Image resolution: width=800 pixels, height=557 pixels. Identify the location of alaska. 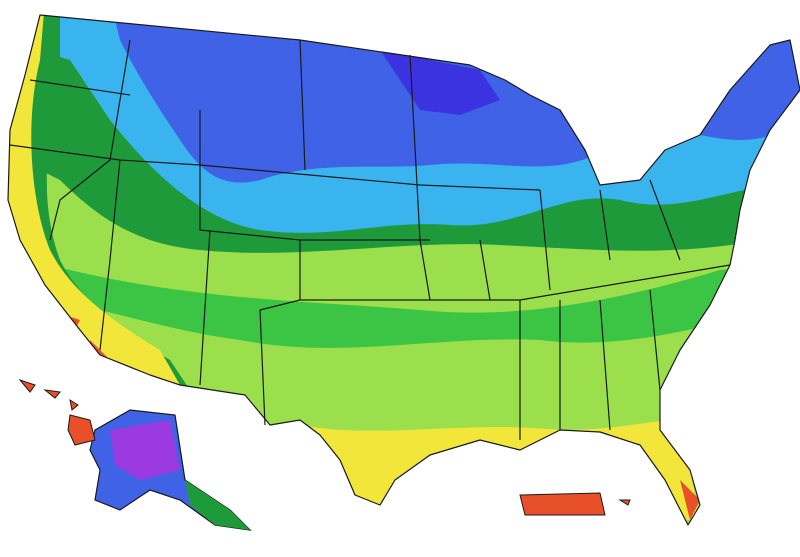
(170, 470).